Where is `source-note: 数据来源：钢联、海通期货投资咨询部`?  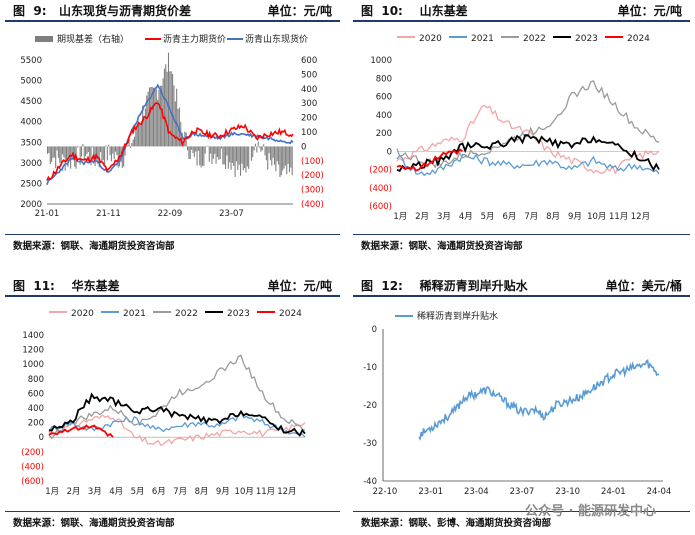
source-note: 数据来源：钢联、海通期货投资咨询部 is located at coordinates (442, 246).